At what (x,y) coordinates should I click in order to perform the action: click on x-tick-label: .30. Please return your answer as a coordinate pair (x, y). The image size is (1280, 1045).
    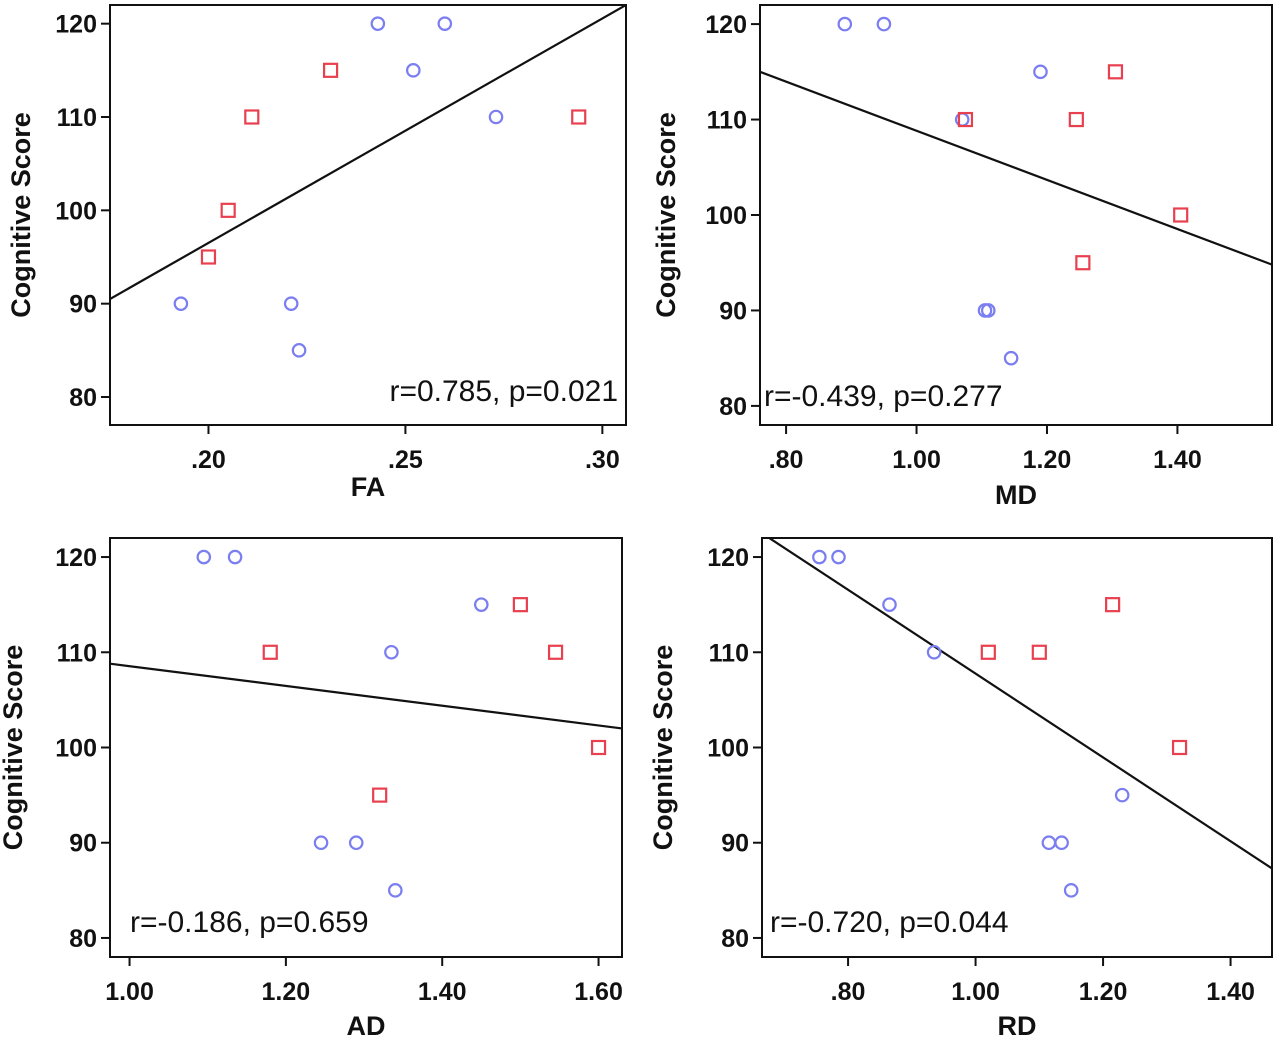
    Looking at the image, I should click on (602, 460).